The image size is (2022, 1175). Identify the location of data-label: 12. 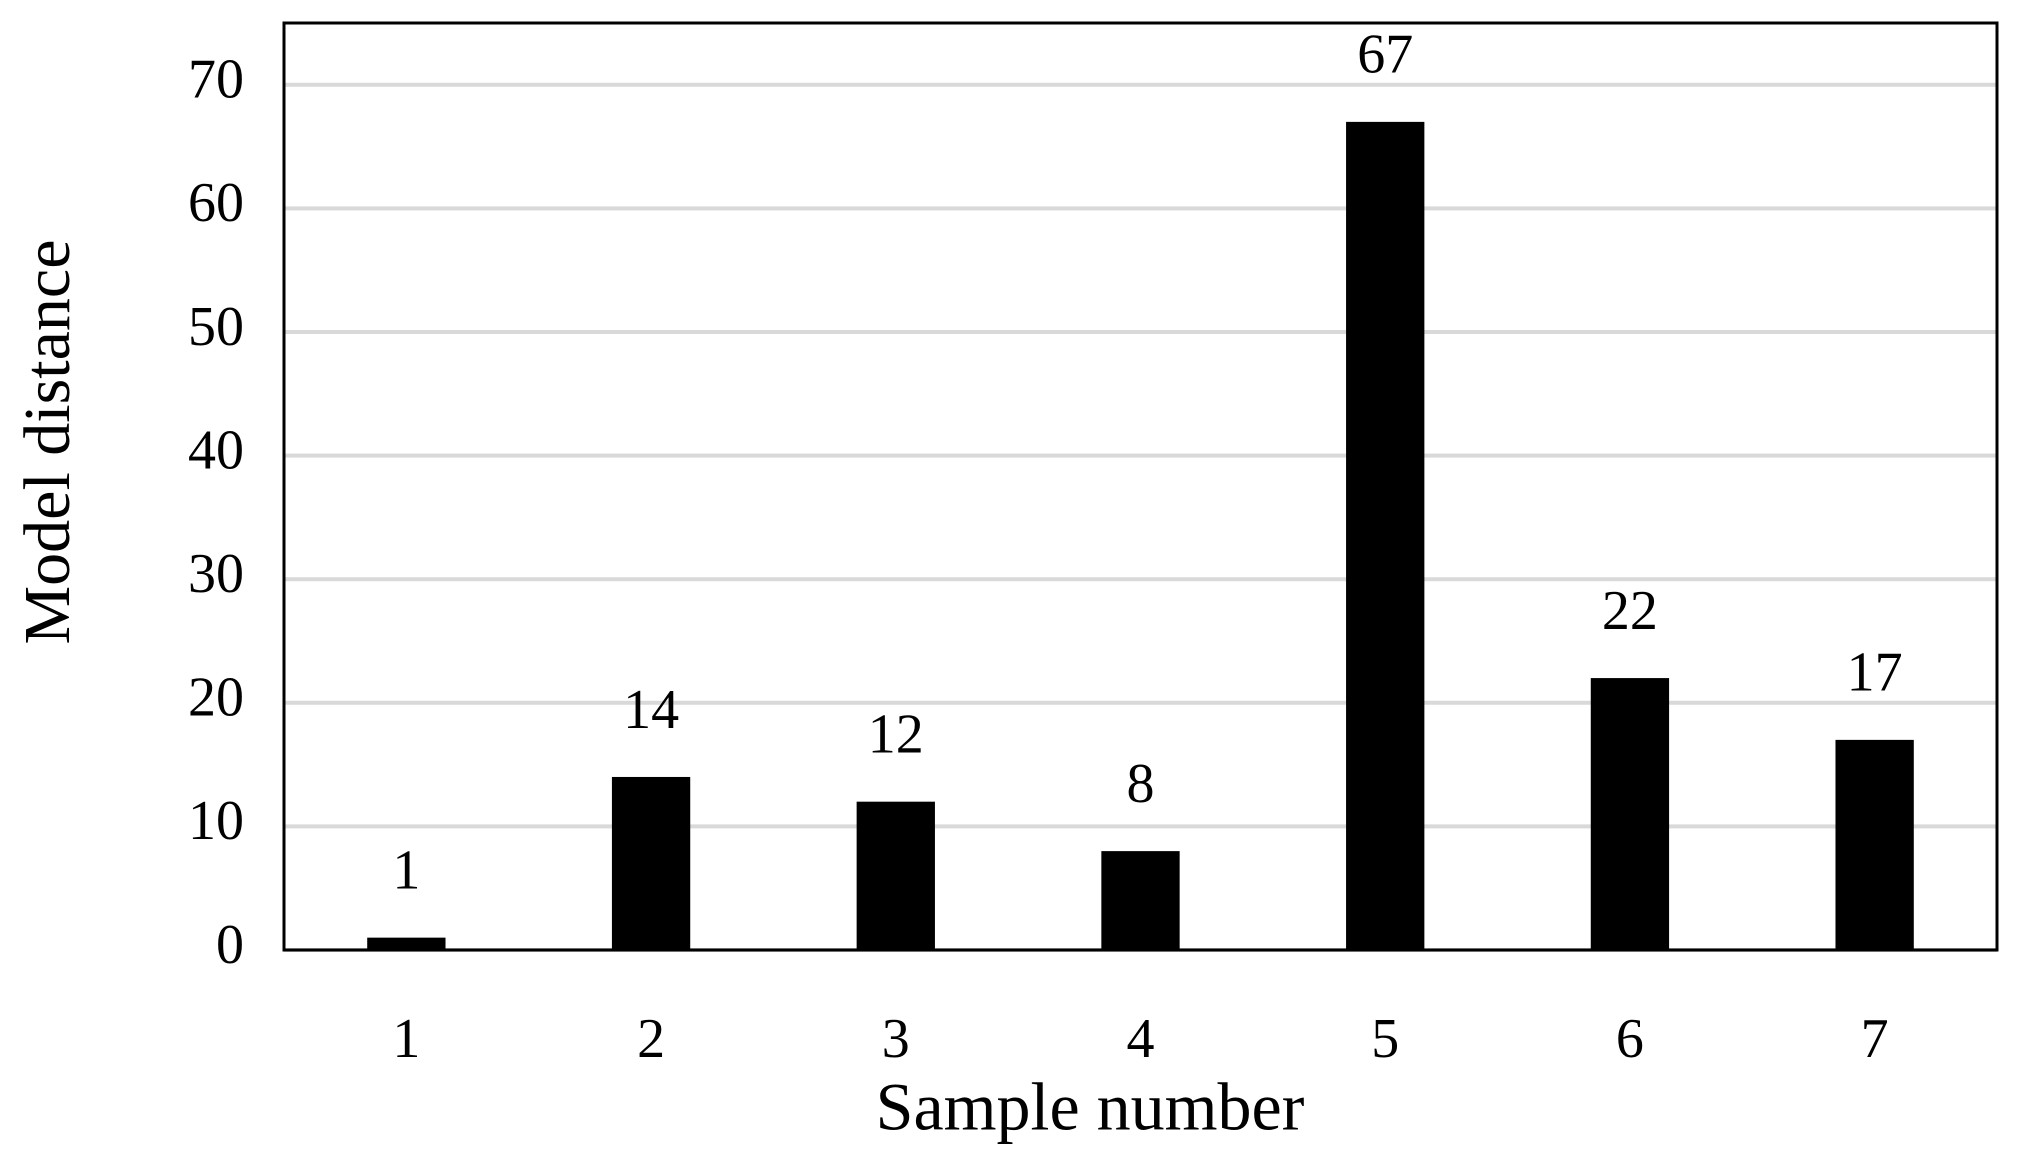
(896, 735).